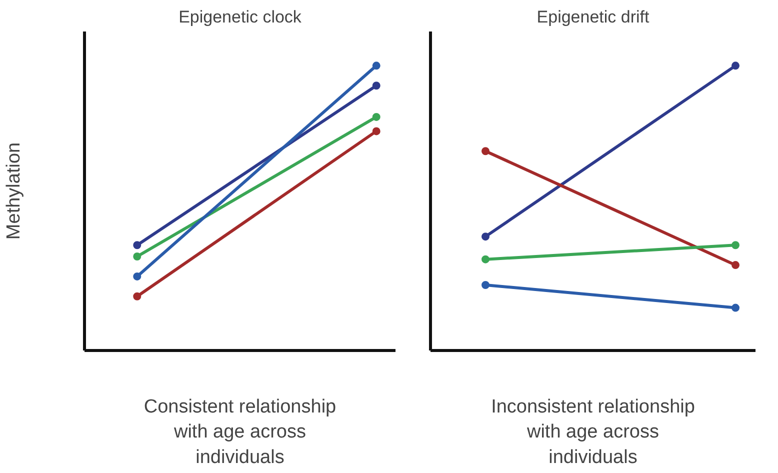  What do you see at coordinates (593, 17) in the screenshot?
I see `chart-title: Epigenetic drift` at bounding box center [593, 17].